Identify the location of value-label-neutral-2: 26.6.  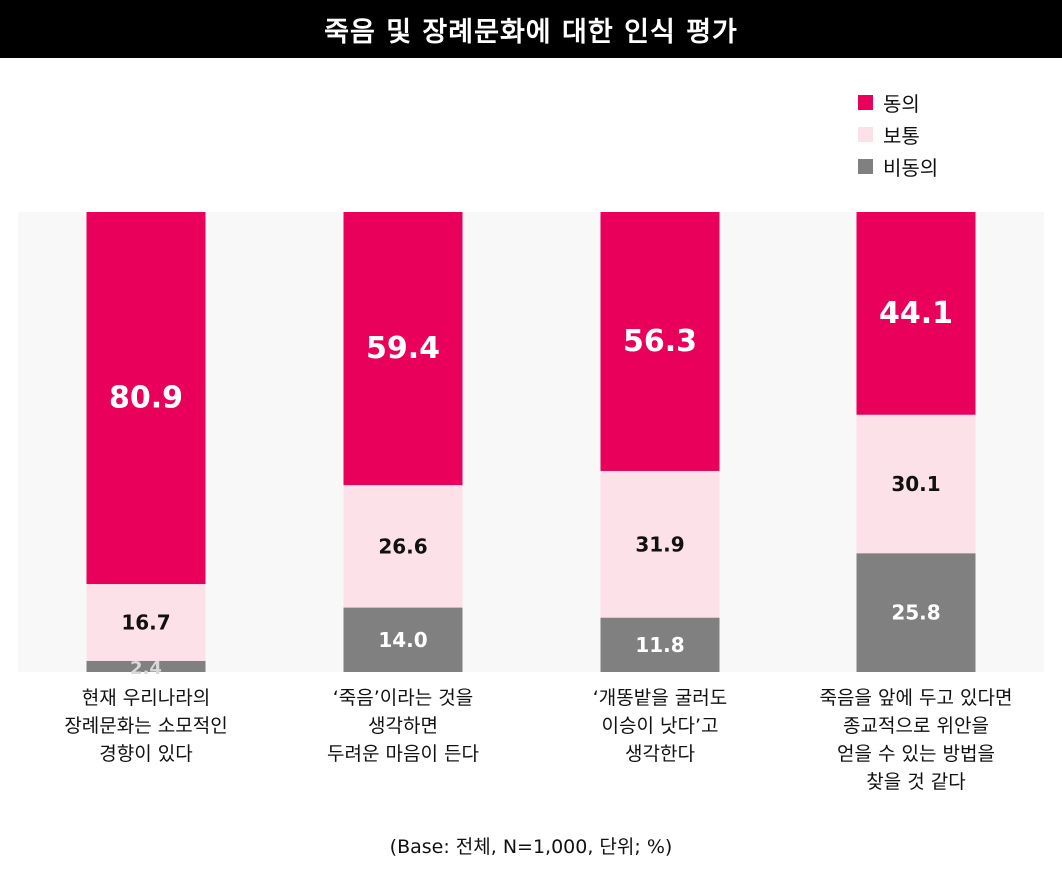
(402, 546).